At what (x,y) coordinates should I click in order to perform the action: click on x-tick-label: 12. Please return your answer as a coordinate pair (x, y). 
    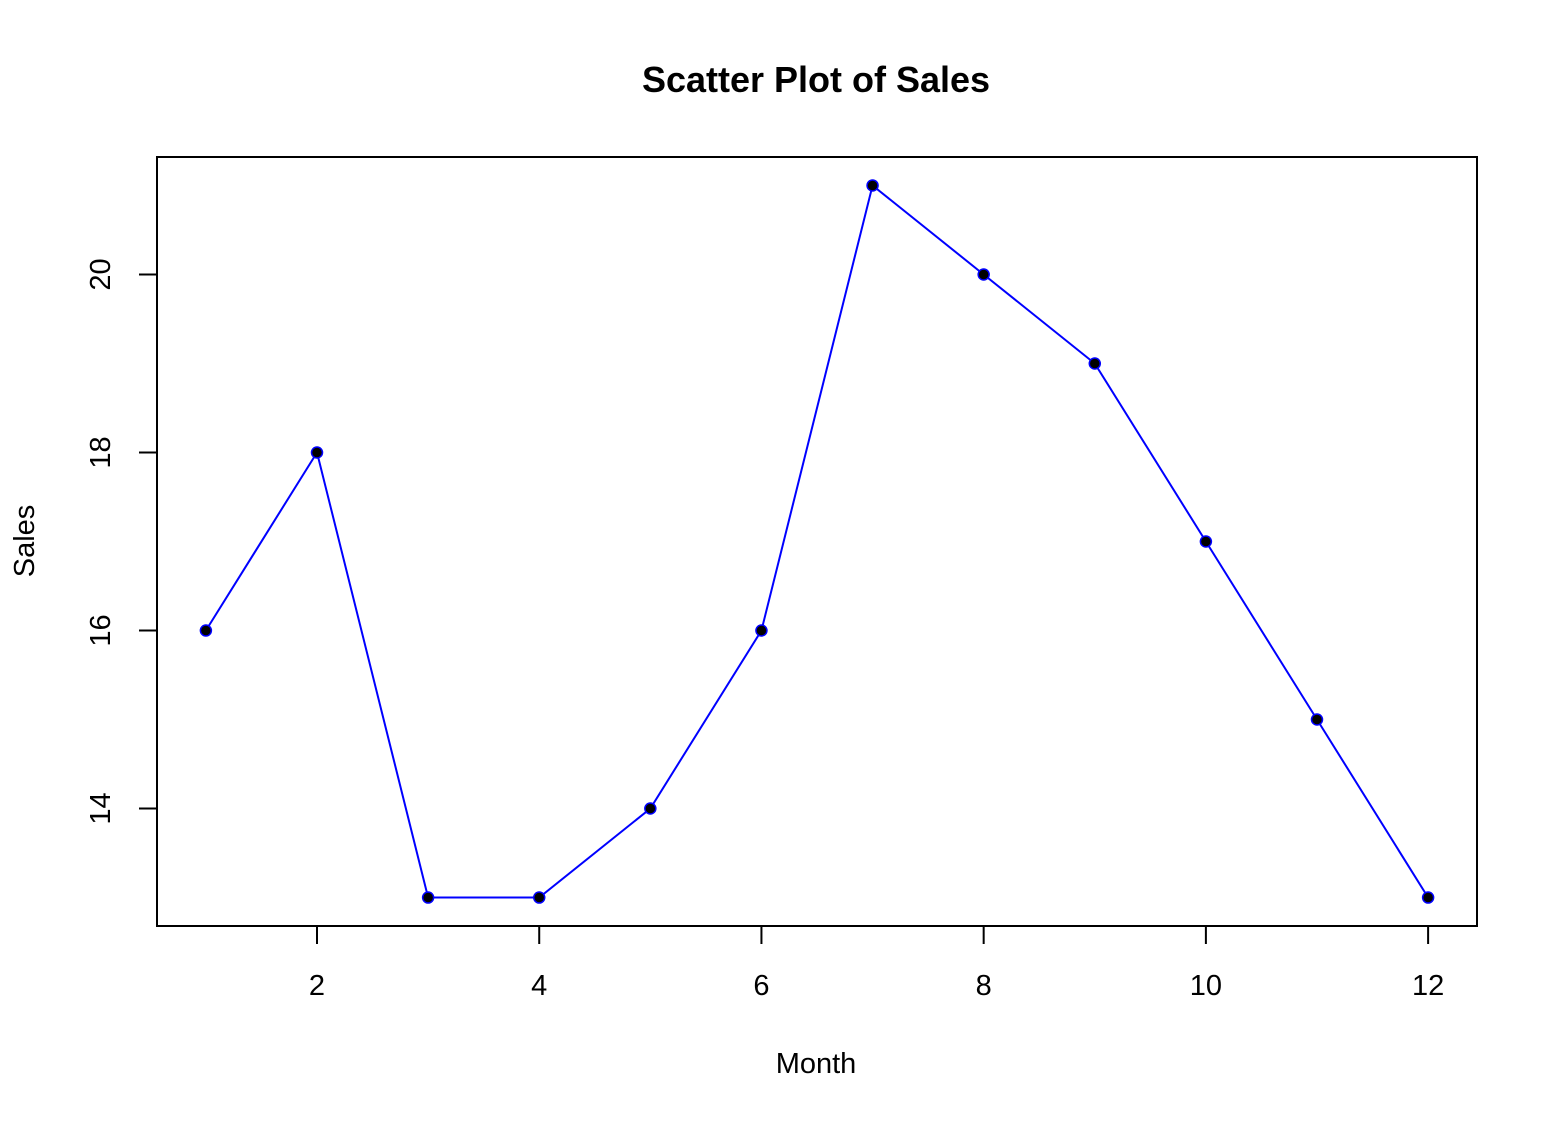
    Looking at the image, I should click on (1428, 986).